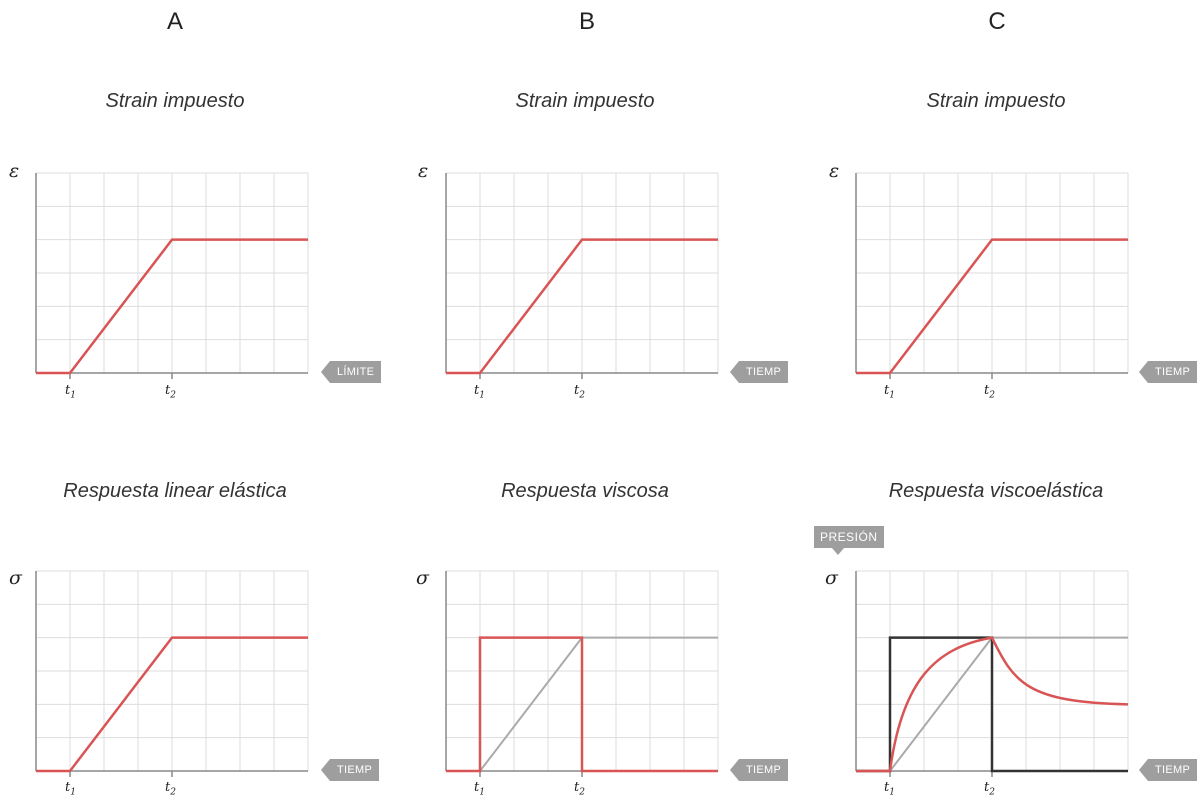  What do you see at coordinates (70, 392) in the screenshot?
I see `t1-label-a-top: t1` at bounding box center [70, 392].